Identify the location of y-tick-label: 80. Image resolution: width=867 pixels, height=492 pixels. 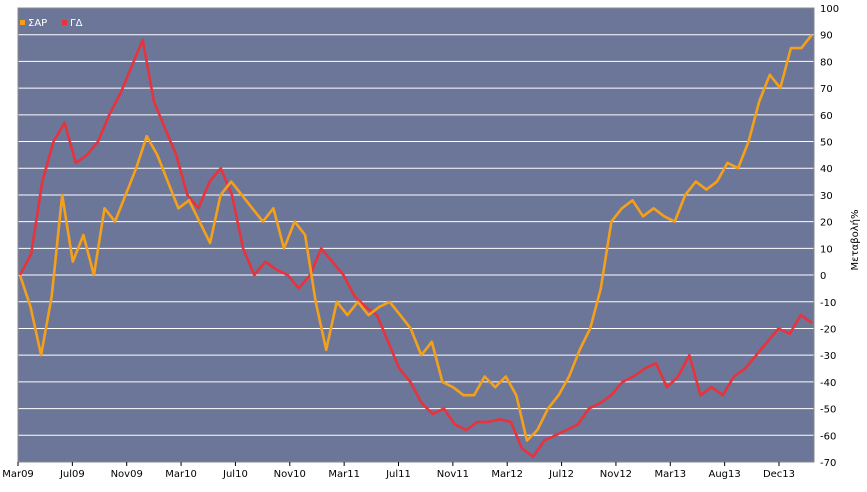
(826, 62).